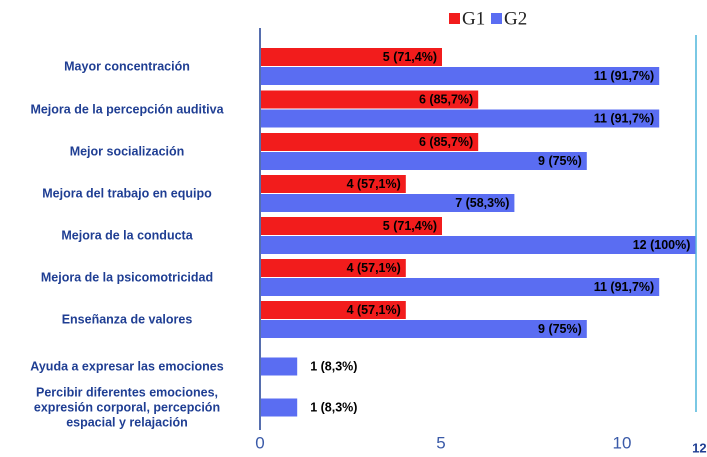 The height and width of the screenshot is (457, 707). I want to click on x-tick-label: 12, so click(699, 447).